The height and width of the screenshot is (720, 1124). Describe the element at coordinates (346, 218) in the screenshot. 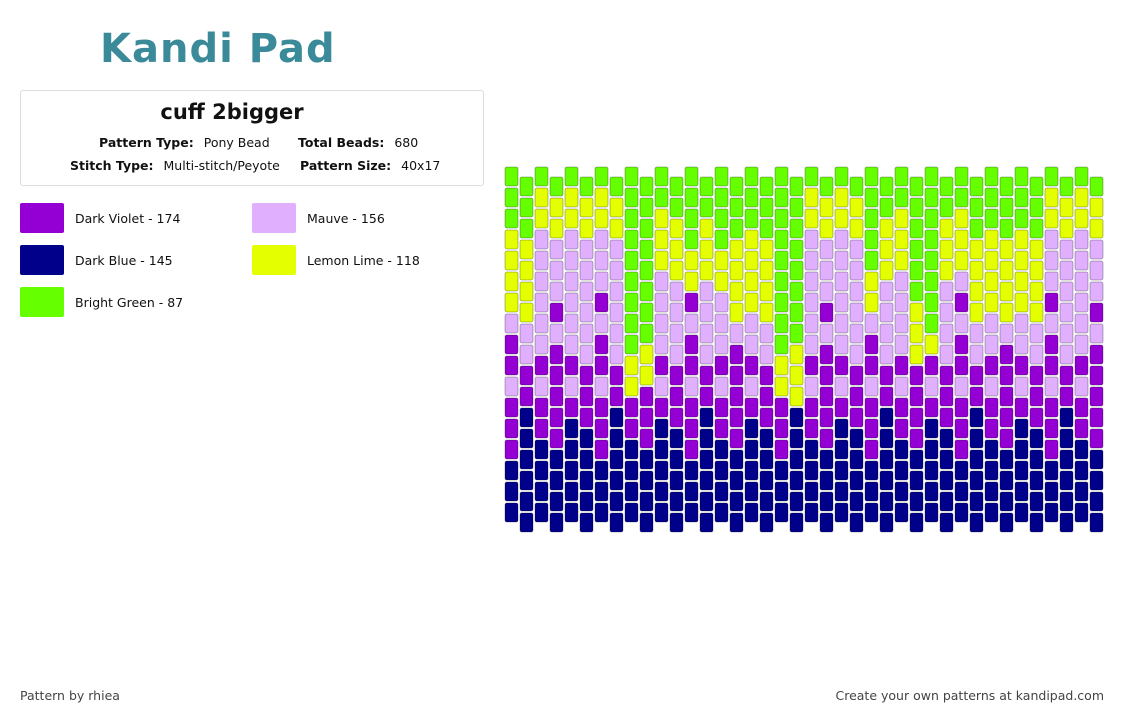

I see `legend-label: Mauve - 156` at that location.